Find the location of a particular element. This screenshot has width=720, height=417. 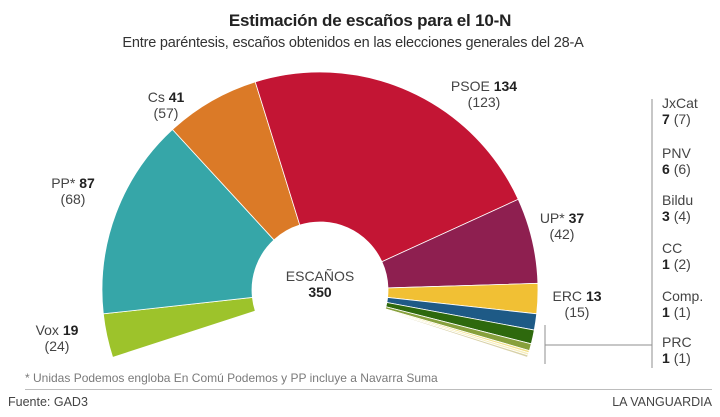

label-cc-previous: 2 is located at coordinates (682, 264).